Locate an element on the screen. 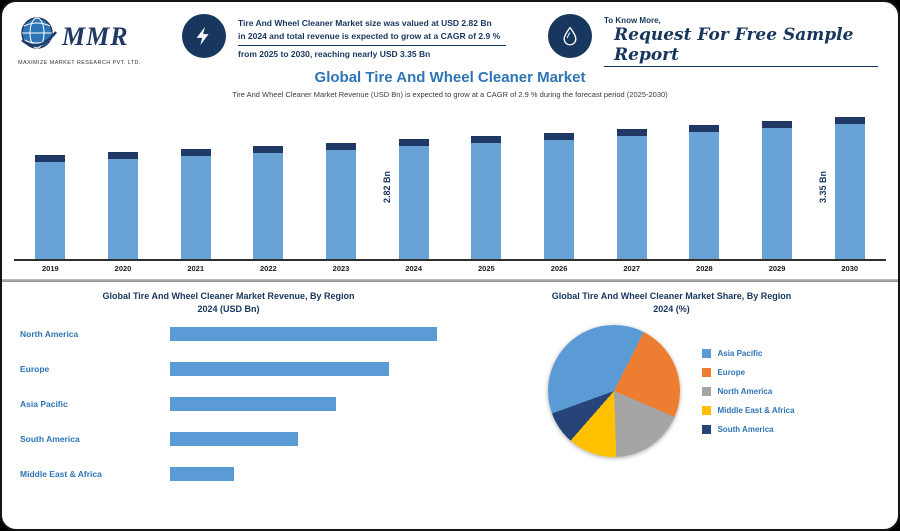 The height and width of the screenshot is (531, 900). bar-value-label: 3.35 Bn is located at coordinates (823, 186).